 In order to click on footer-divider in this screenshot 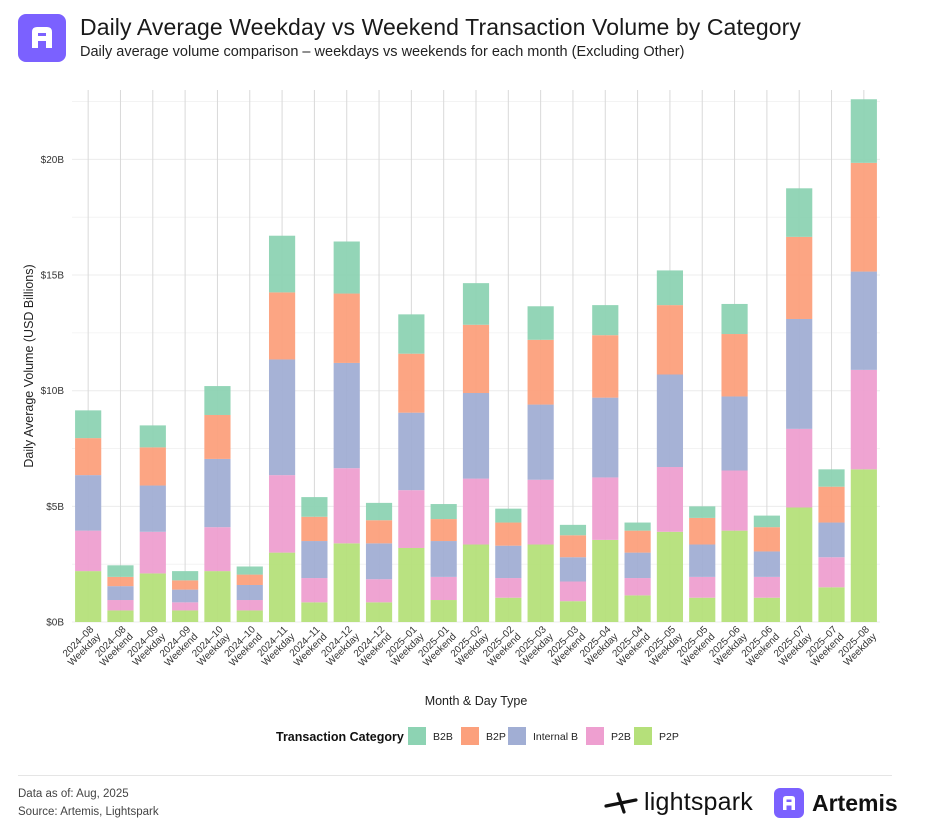, I will do `click(455, 775)`.